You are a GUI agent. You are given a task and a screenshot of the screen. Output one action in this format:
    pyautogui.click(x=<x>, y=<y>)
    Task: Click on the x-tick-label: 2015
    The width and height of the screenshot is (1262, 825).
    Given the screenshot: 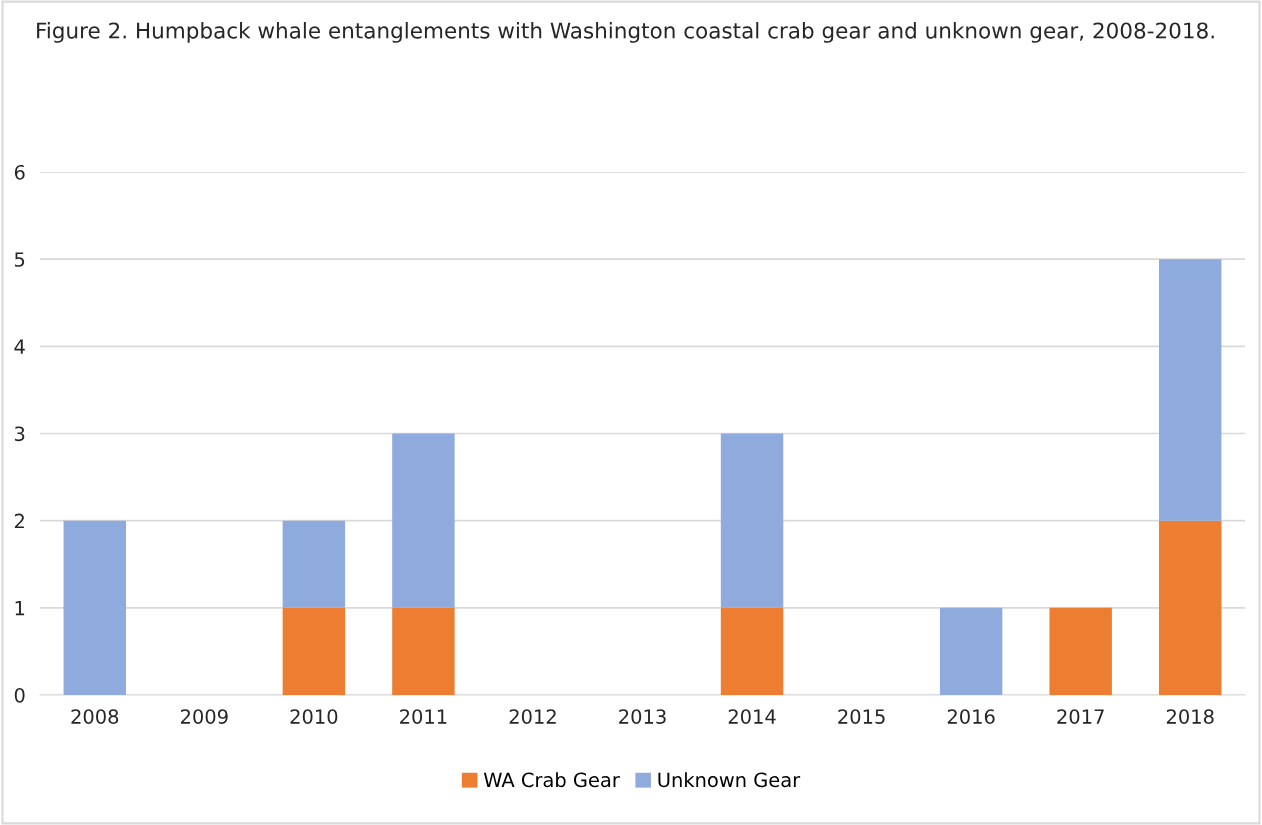 What is the action you would take?
    pyautogui.click(x=861, y=716)
    